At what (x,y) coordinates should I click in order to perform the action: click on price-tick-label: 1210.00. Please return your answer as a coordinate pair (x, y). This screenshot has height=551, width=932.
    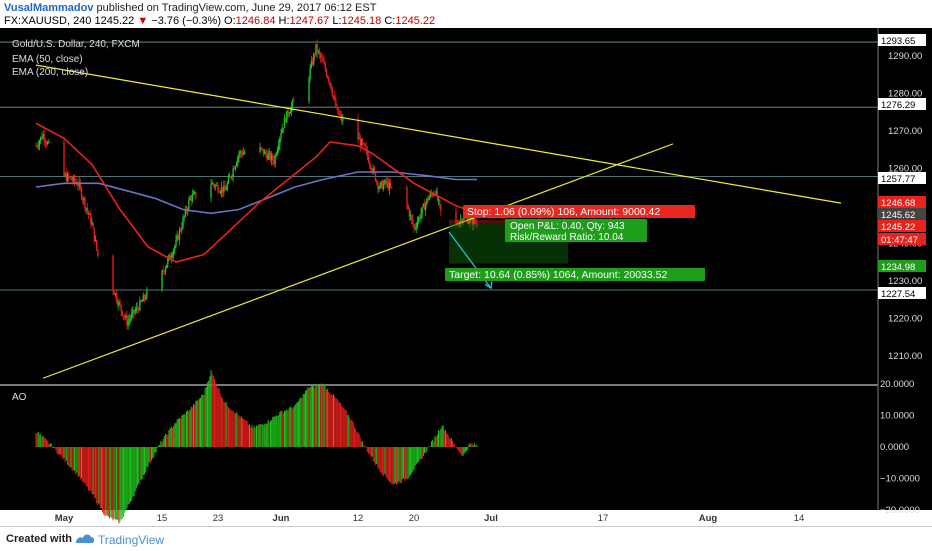
    Looking at the image, I should click on (905, 356).